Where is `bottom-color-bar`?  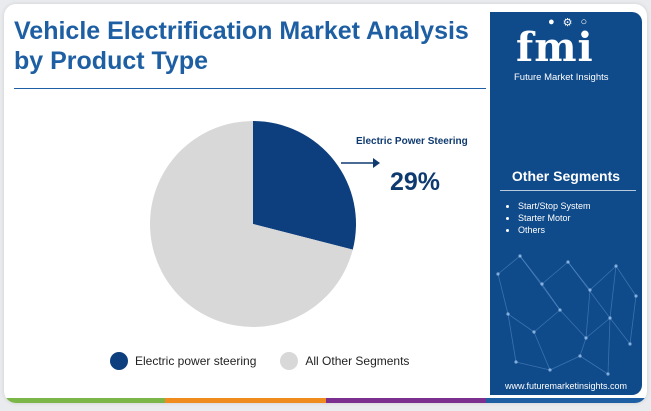
bottom-color-bar is located at coordinates (325, 400).